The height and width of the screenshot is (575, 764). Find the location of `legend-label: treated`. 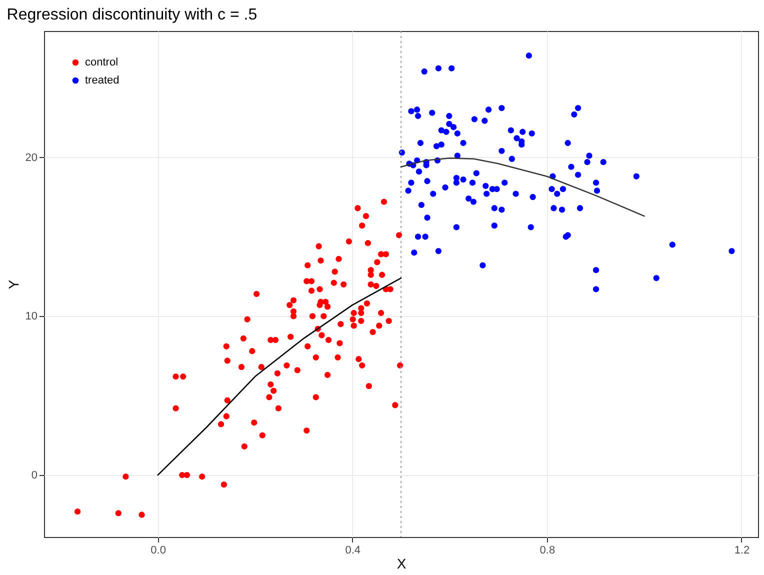

legend-label: treated is located at coordinates (102, 80).